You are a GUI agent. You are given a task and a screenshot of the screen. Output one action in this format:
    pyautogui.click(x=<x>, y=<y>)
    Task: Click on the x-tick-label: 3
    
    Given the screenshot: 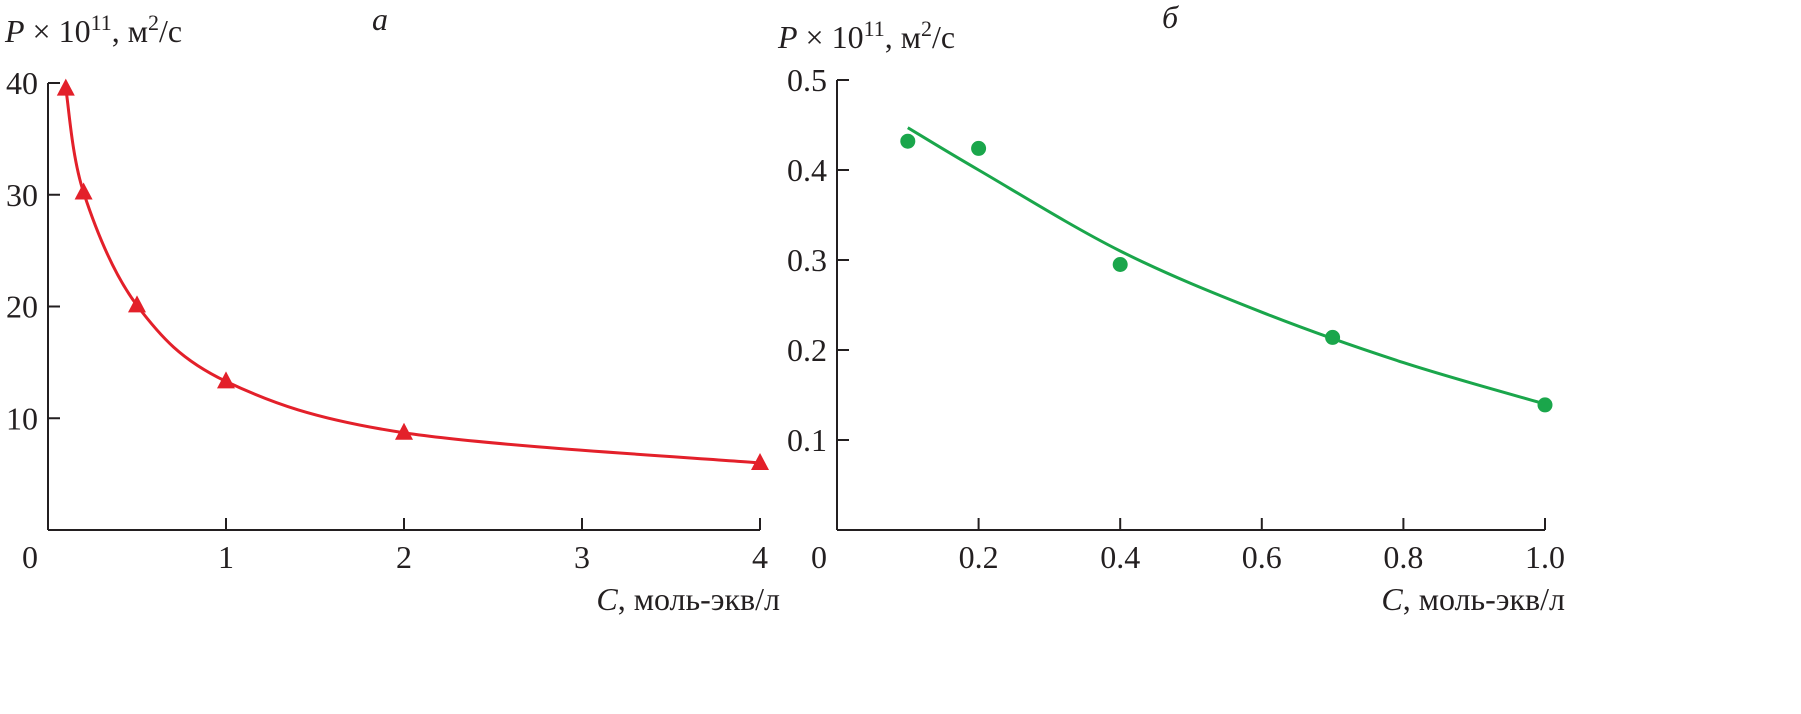 What is the action you would take?
    pyautogui.click(x=582, y=557)
    